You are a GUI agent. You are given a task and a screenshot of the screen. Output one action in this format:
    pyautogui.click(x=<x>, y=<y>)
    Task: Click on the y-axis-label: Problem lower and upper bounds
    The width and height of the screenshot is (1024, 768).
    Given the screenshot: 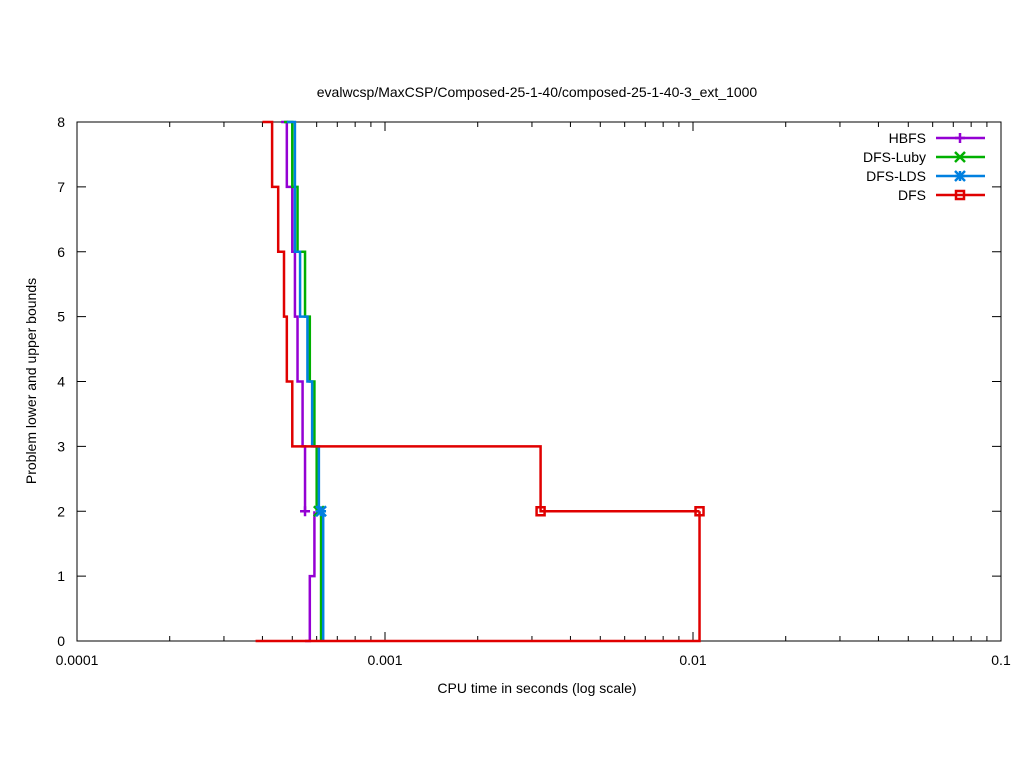 What is the action you would take?
    pyautogui.click(x=31, y=381)
    